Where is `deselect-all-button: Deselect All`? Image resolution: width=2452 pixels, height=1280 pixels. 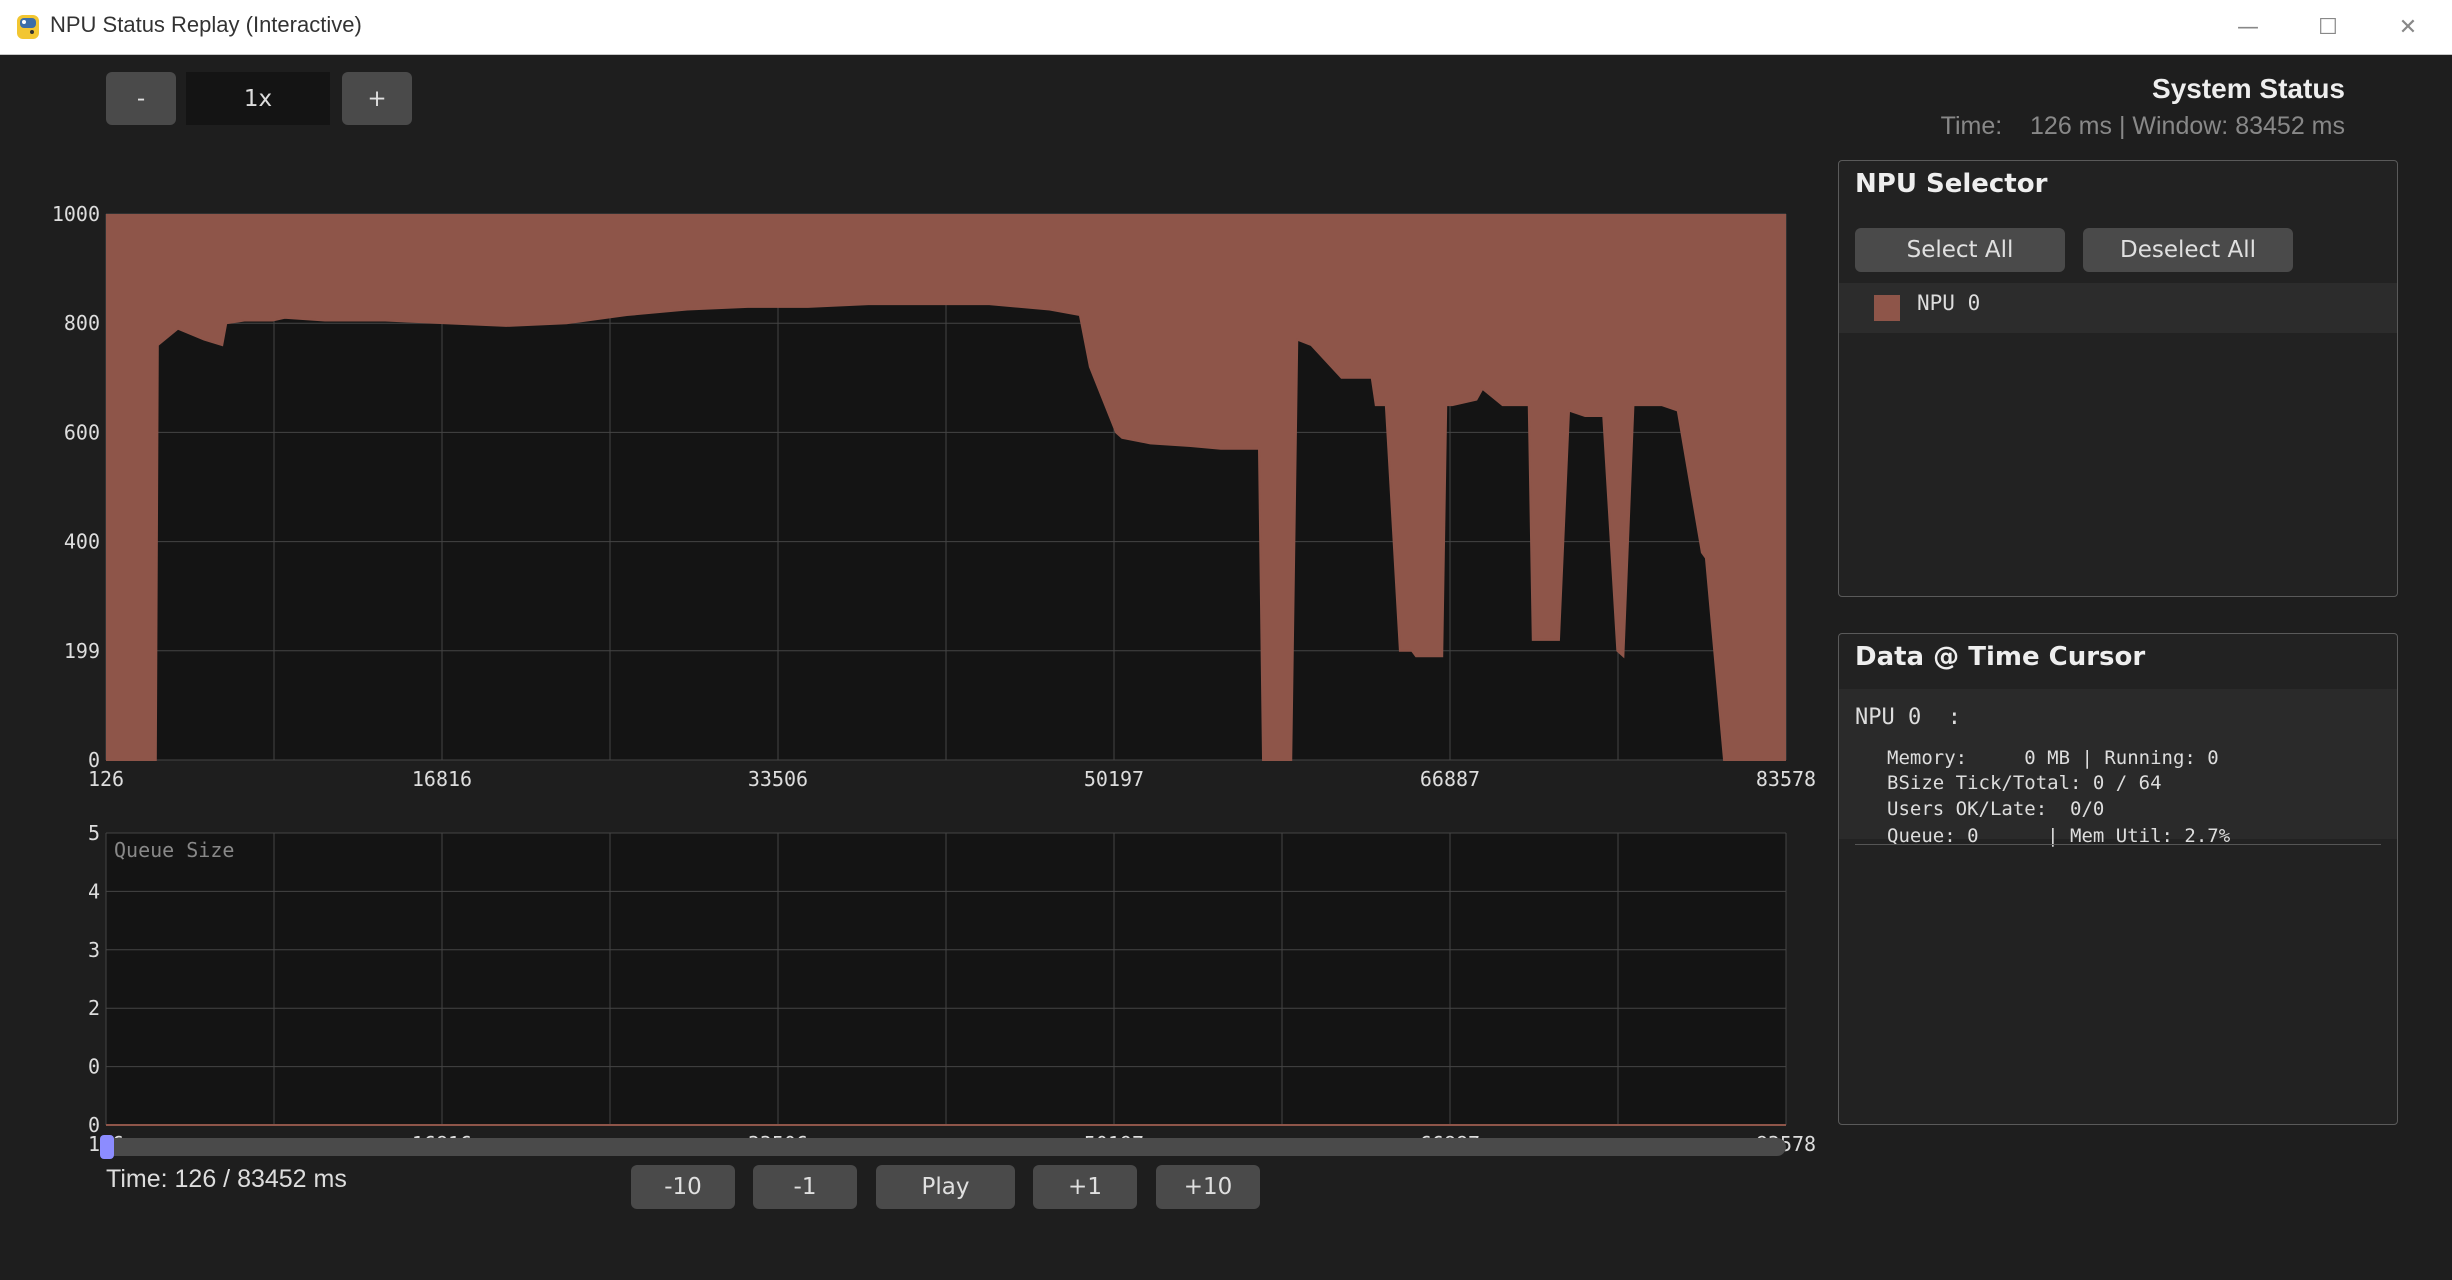 deselect-all-button: Deselect All is located at coordinates (2188, 250).